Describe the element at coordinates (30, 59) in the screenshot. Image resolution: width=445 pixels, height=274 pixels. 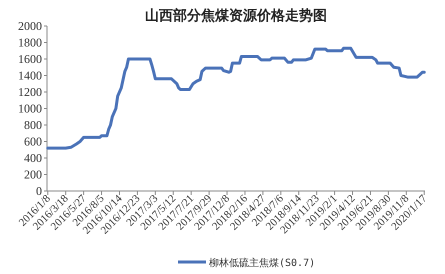
I see `y-tick-label: 1600` at that location.